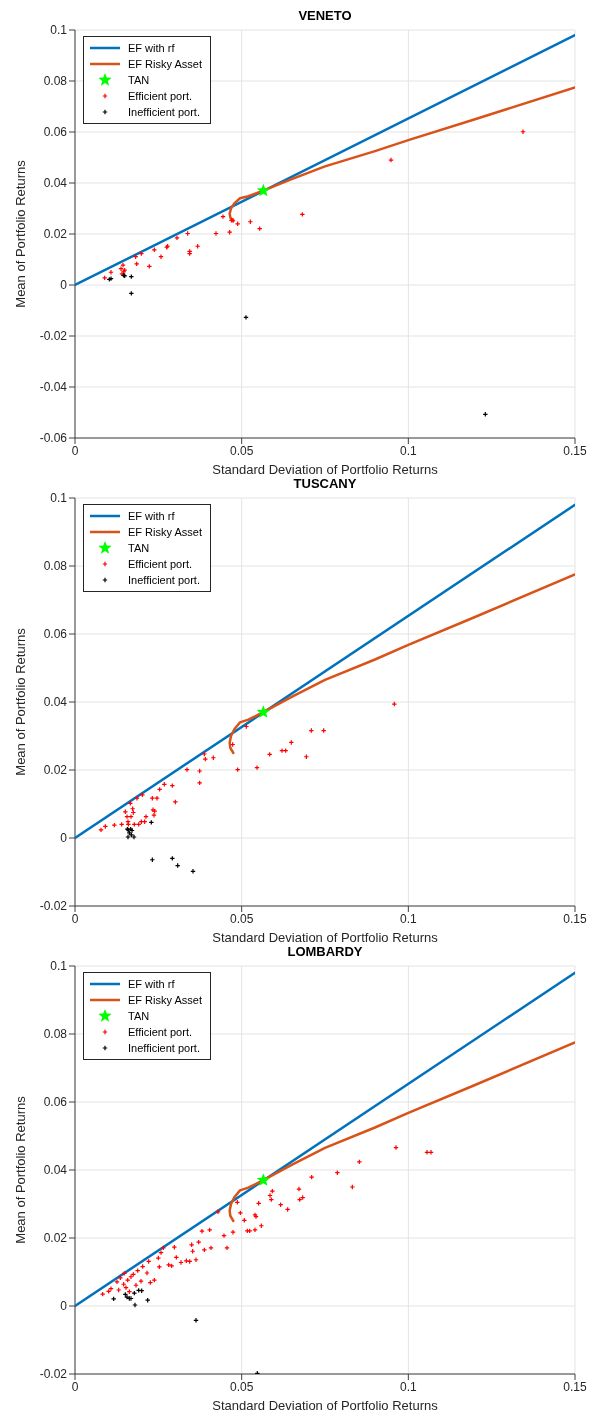 The width and height of the screenshot is (592, 1426). Describe the element at coordinates (325, 952) in the screenshot. I see `chart-title: LOMBARDY` at that location.